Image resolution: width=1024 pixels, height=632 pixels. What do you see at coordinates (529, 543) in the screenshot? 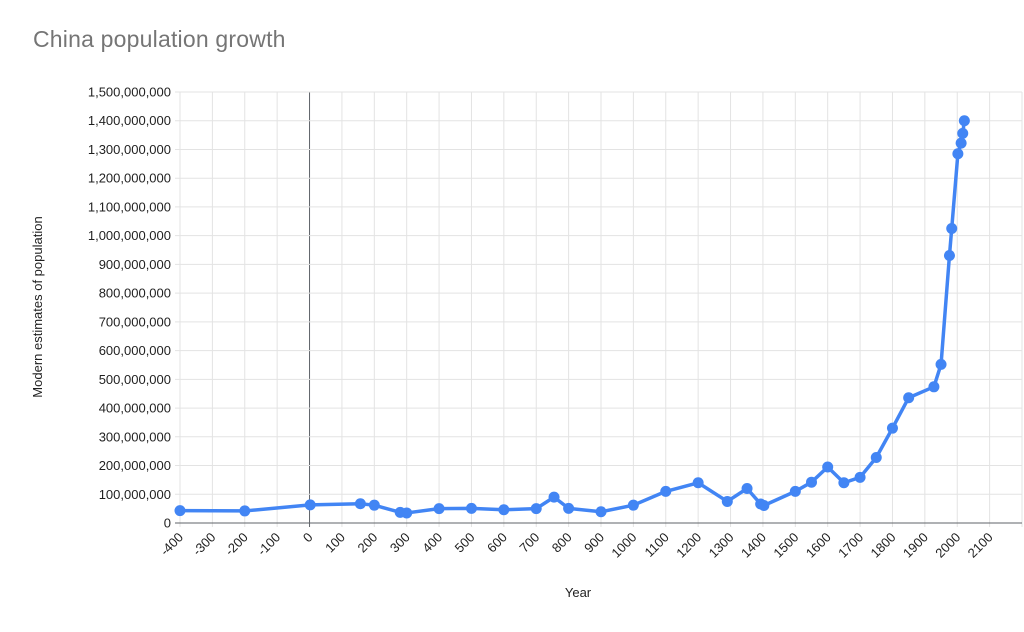
I see `x-tick-label: 700` at bounding box center [529, 543].